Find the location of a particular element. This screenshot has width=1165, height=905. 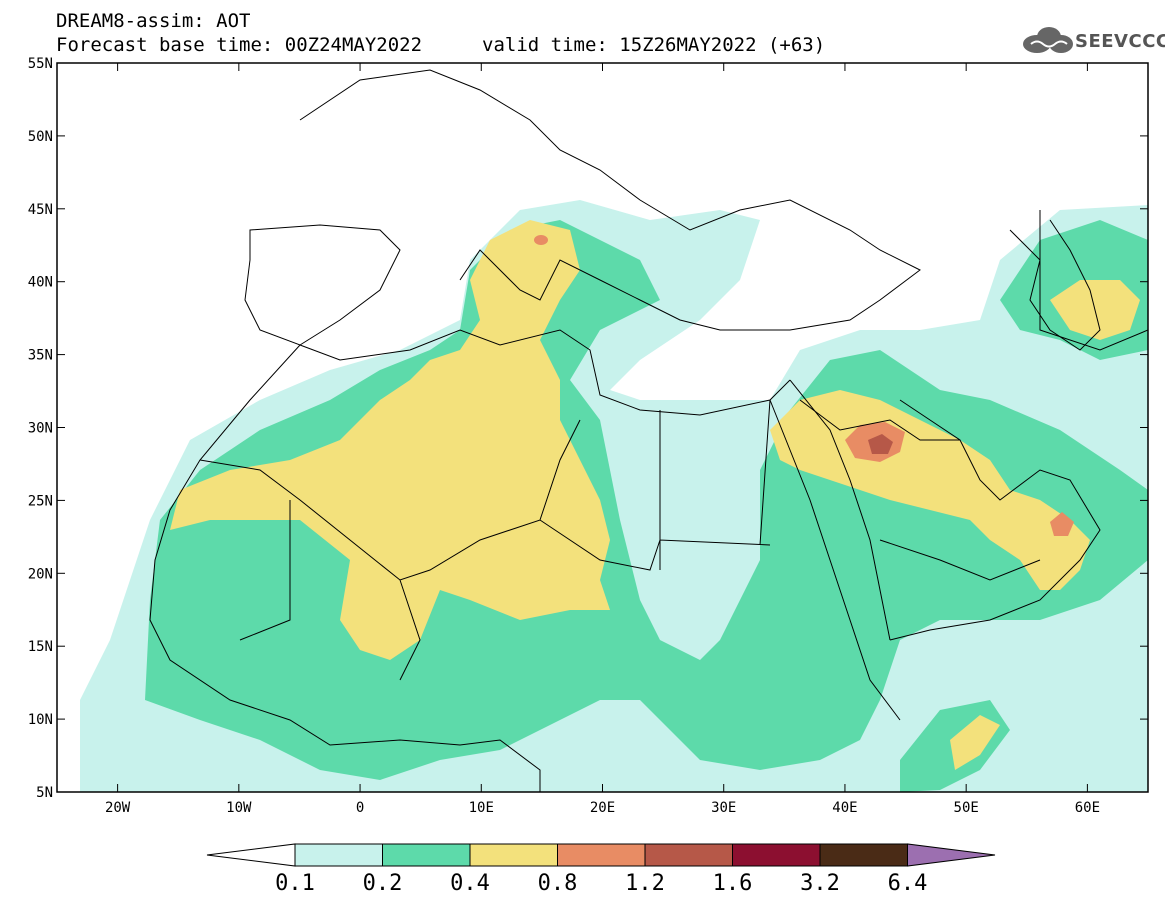

cloud-icon is located at coordinates (1048, 40).